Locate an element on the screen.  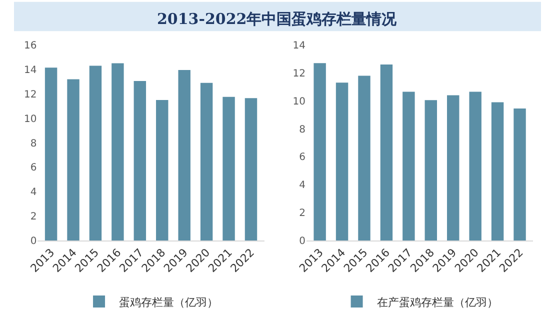
legend-label: 蛋鸡存栏量（亿羽） is located at coordinates (168, 302).